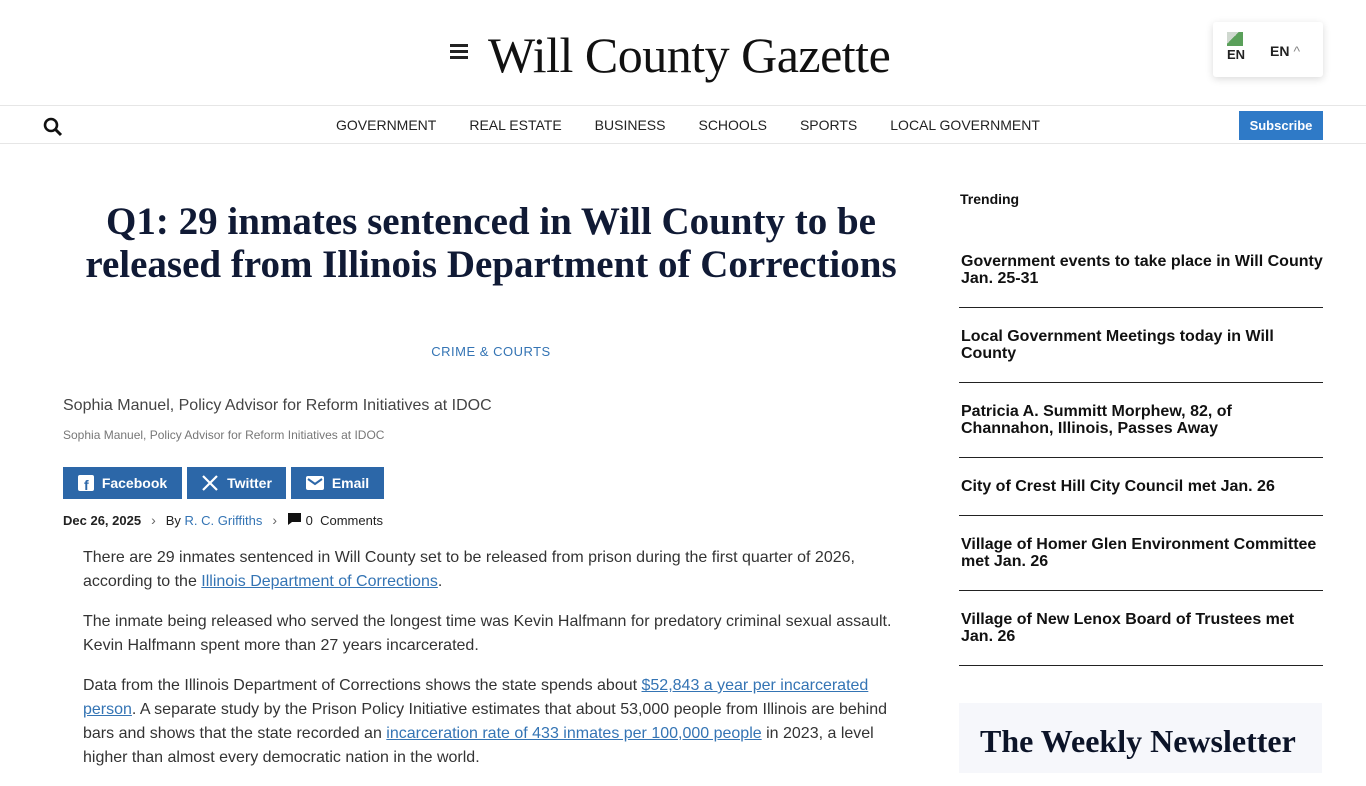  Describe the element at coordinates (173, 520) in the screenshot. I see `by-label: By` at that location.